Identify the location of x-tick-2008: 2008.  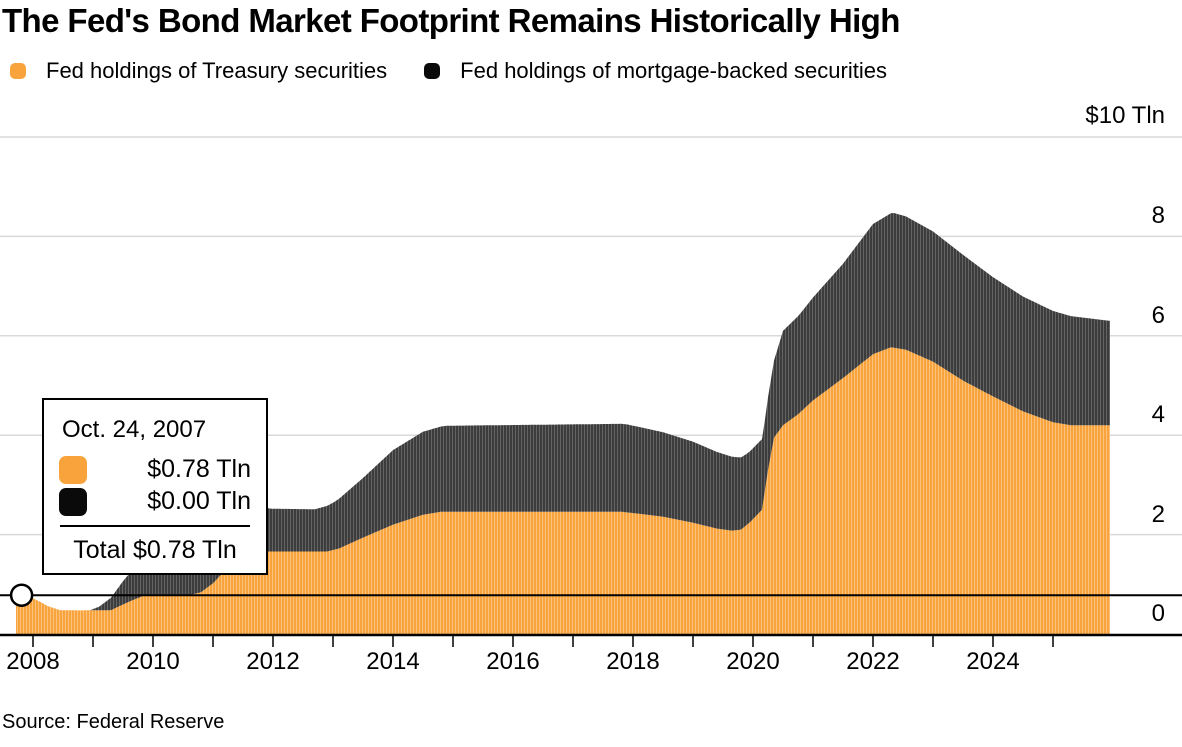
(33, 661).